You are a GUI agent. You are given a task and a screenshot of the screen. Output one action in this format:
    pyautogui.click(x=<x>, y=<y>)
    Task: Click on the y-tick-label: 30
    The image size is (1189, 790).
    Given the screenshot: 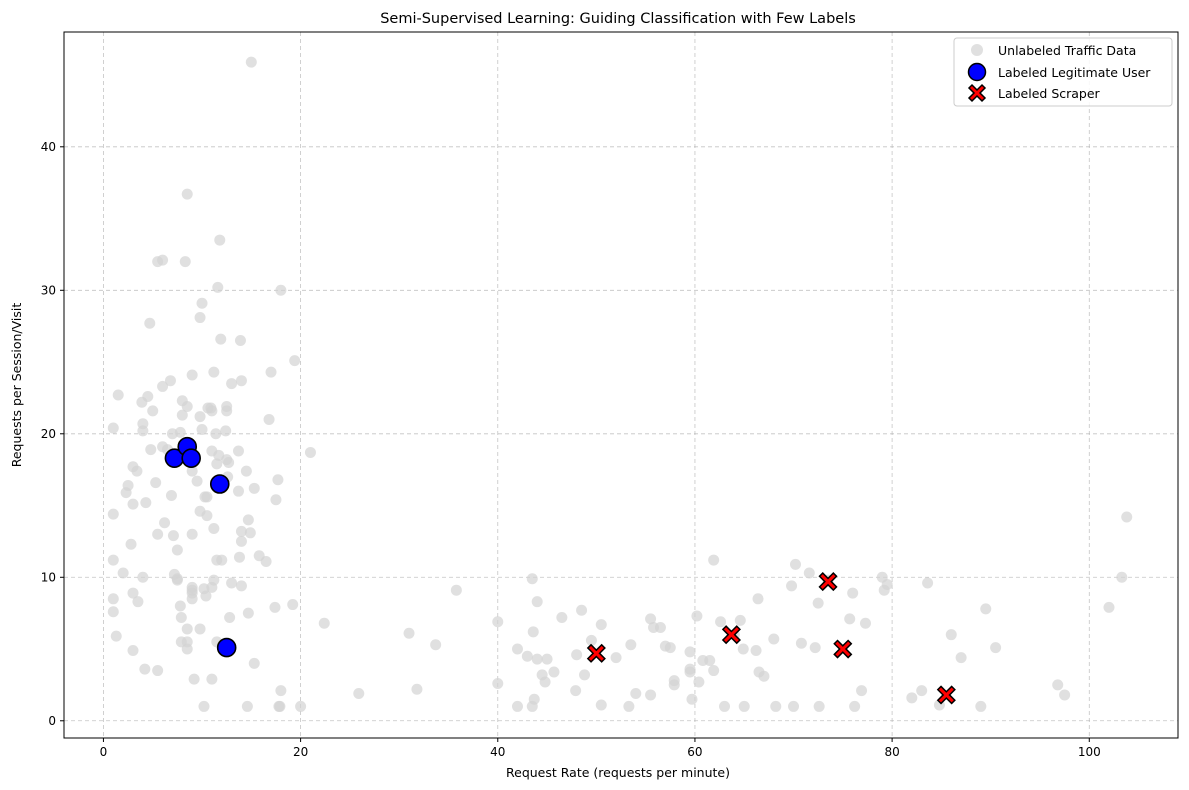 What is the action you would take?
    pyautogui.click(x=48, y=290)
    